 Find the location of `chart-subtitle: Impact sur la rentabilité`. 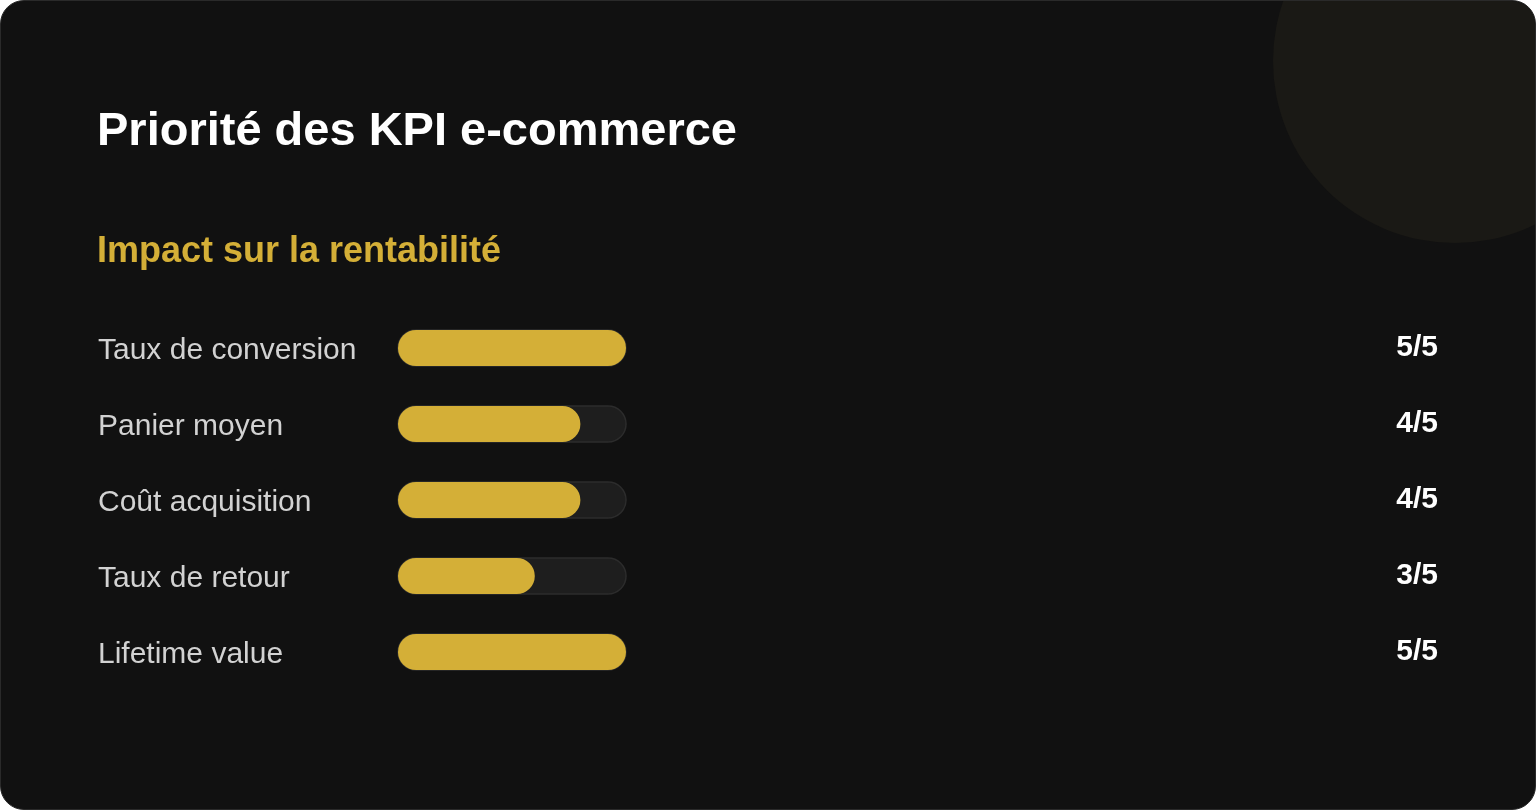

chart-subtitle: Impact sur la rentabilité is located at coordinates (299, 249).